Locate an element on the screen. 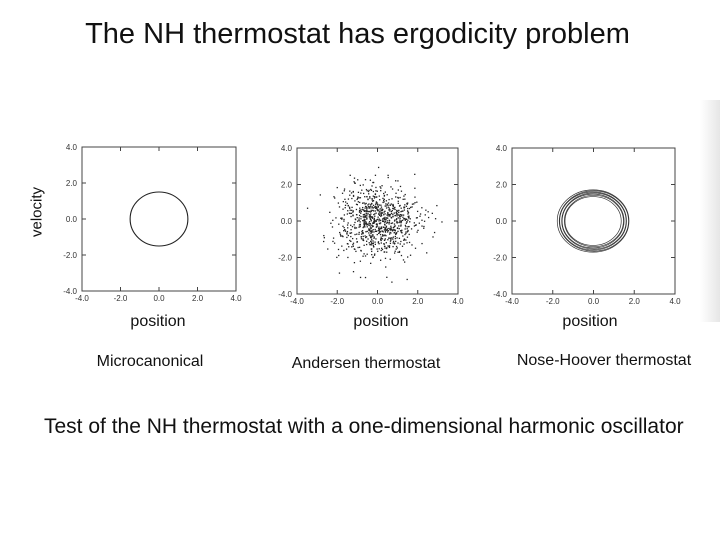 The width and height of the screenshot is (720, 540). x-tick-label: 2.0 is located at coordinates (635, 301).